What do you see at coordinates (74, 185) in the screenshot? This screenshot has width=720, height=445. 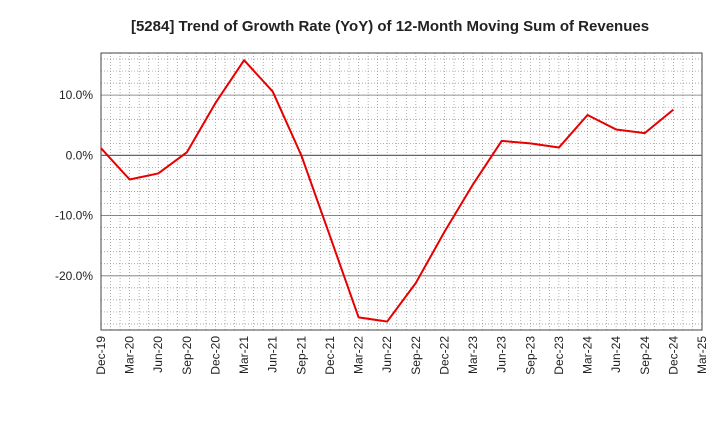 I see `y-tick-labels: 10.0% 0.0% -10.0% -20.0%` at bounding box center [74, 185].